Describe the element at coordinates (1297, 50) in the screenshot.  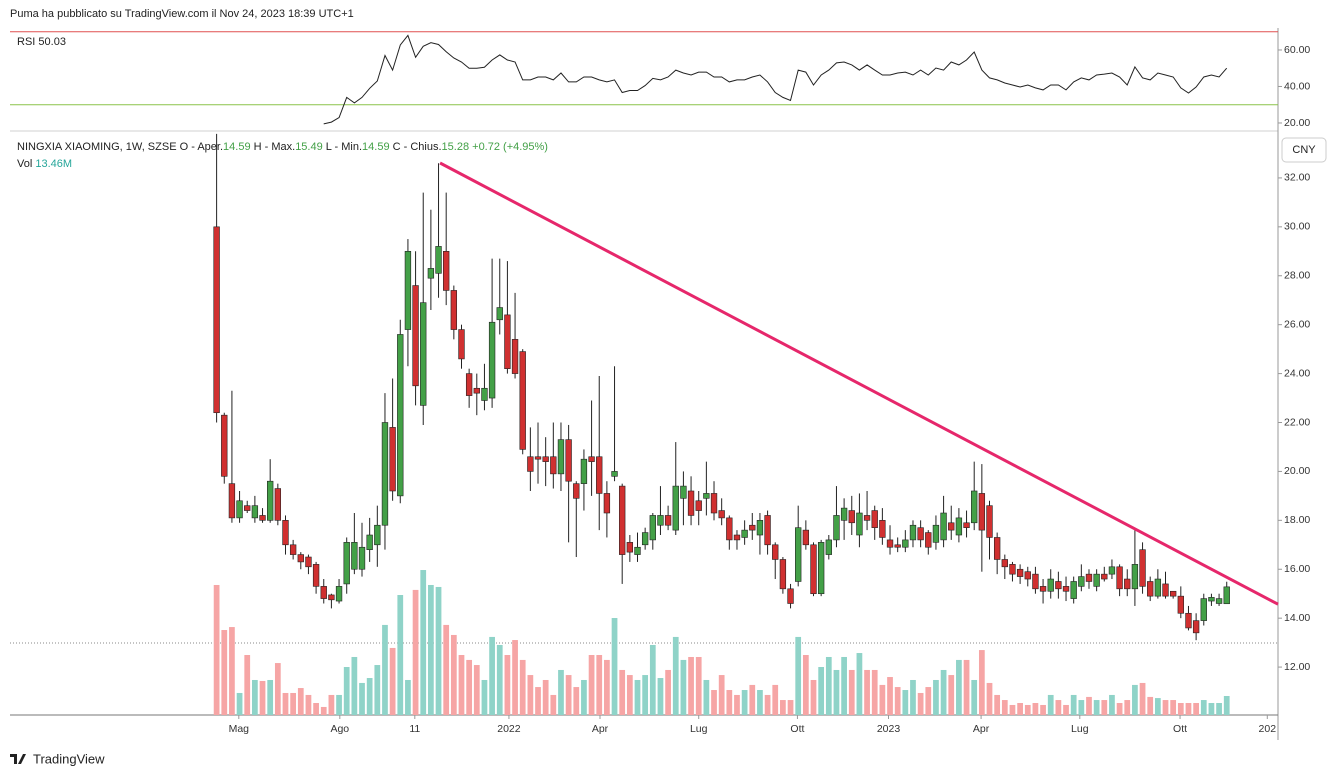
I see `rsi-tick-label: 60.00` at that location.